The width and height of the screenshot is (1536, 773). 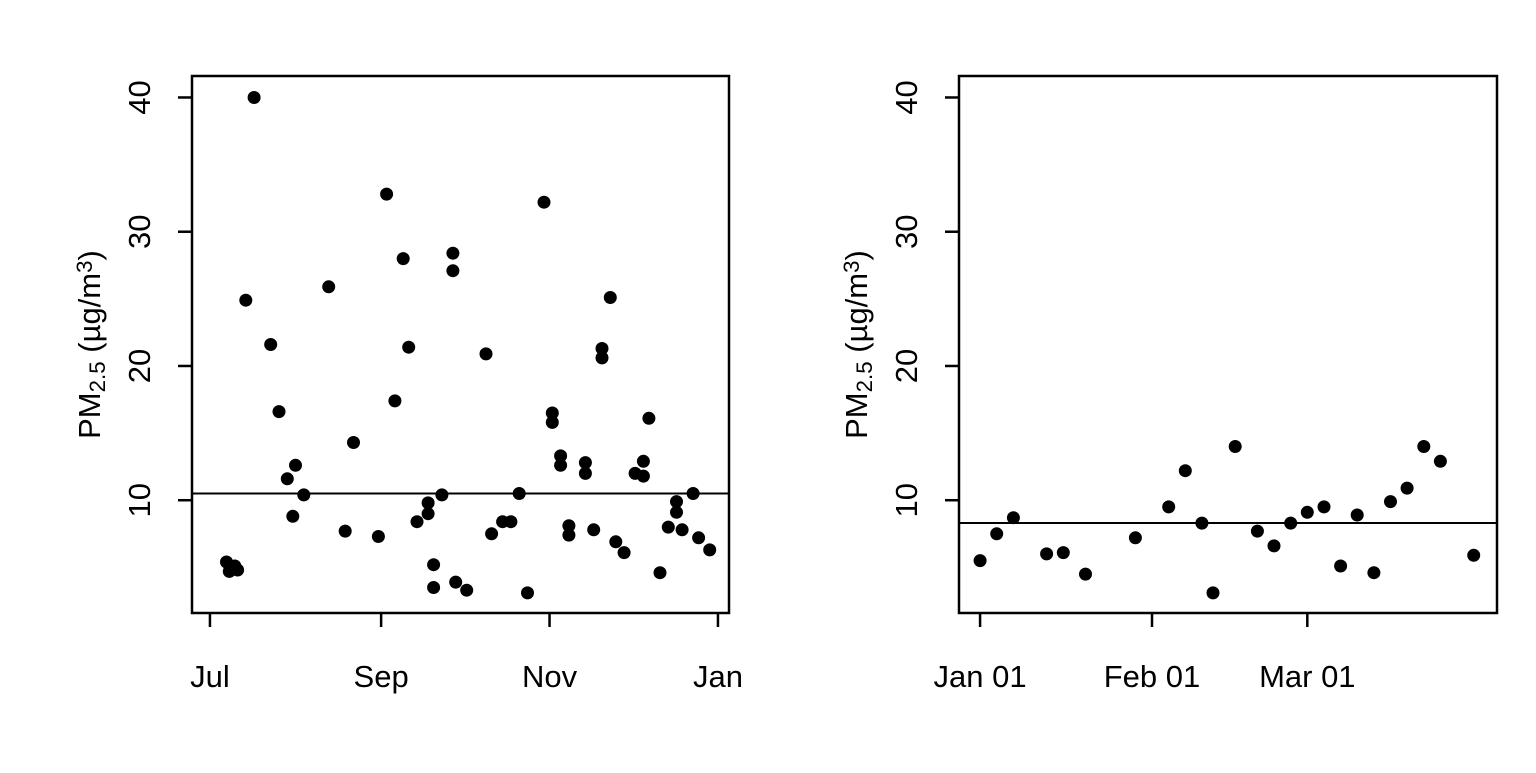 I want to click on x-tick-label: Nov, so click(x=550, y=676).